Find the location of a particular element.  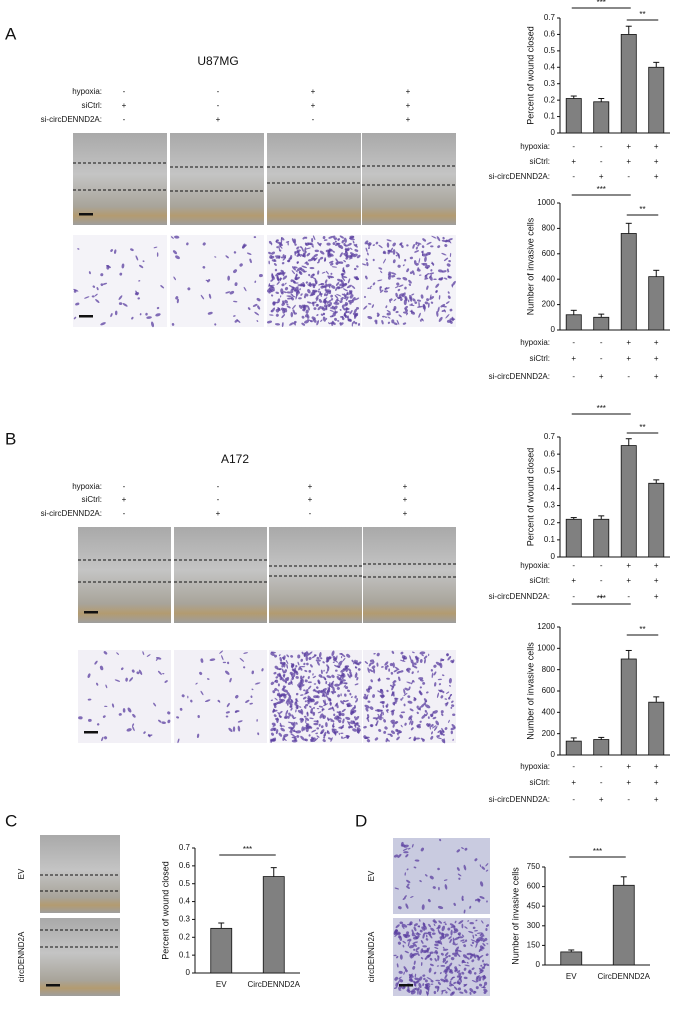

condition-label: si-circDENND2A: is located at coordinates (519, 176).